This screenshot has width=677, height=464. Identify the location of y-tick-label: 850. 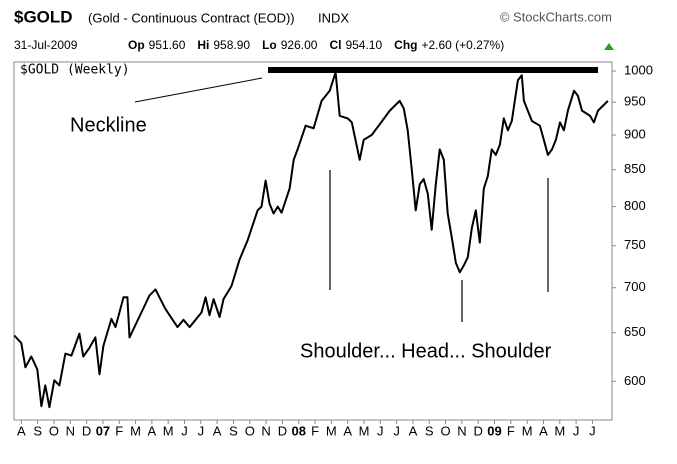
(635, 168).